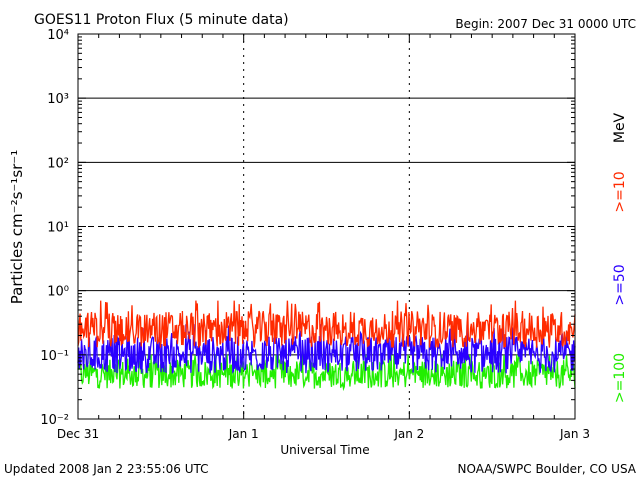 The height and width of the screenshot is (480, 640). Describe the element at coordinates (545, 24) in the screenshot. I see `begin-time: Begin: 2007 Dec 31 0000 UTC` at that location.